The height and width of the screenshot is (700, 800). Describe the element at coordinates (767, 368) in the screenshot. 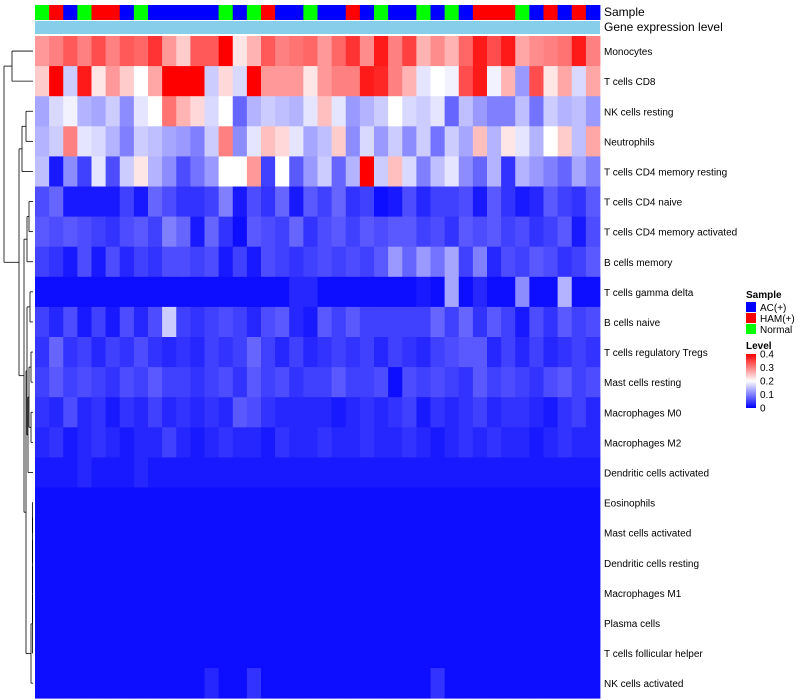

I see `legend-level-tick: 0.3` at that location.